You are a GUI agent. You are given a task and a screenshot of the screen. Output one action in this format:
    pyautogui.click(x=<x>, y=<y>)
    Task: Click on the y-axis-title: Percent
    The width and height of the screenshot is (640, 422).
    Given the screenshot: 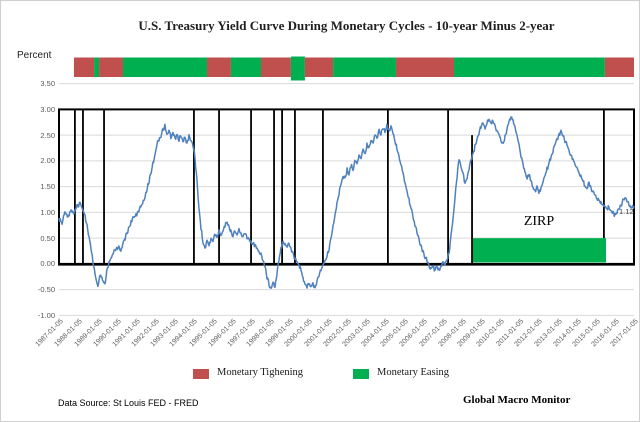 What is the action you would take?
    pyautogui.click(x=34, y=55)
    